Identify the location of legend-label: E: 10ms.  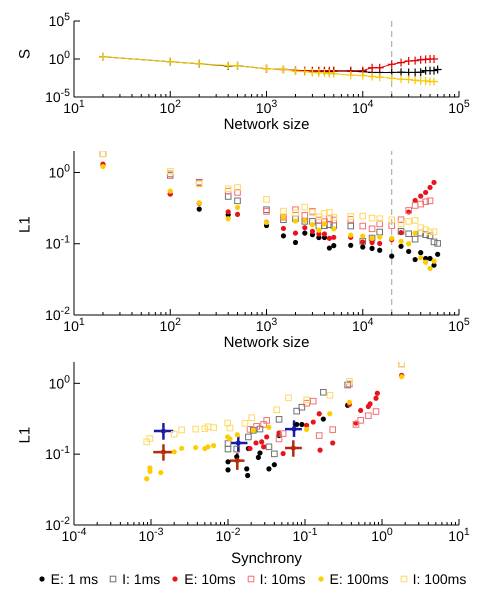
(210, 579).